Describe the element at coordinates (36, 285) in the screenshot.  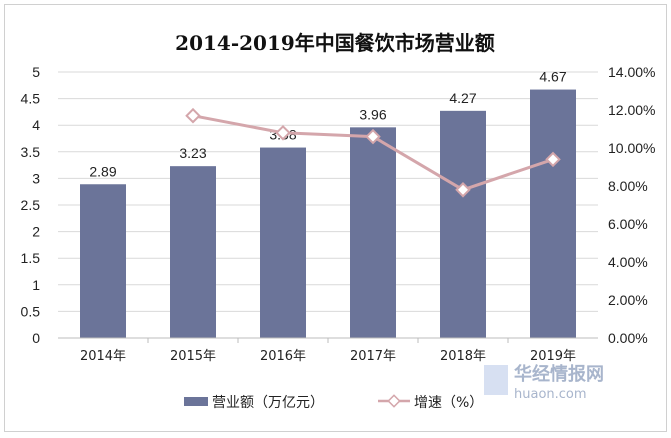
I see `left-tick-label: 1` at that location.